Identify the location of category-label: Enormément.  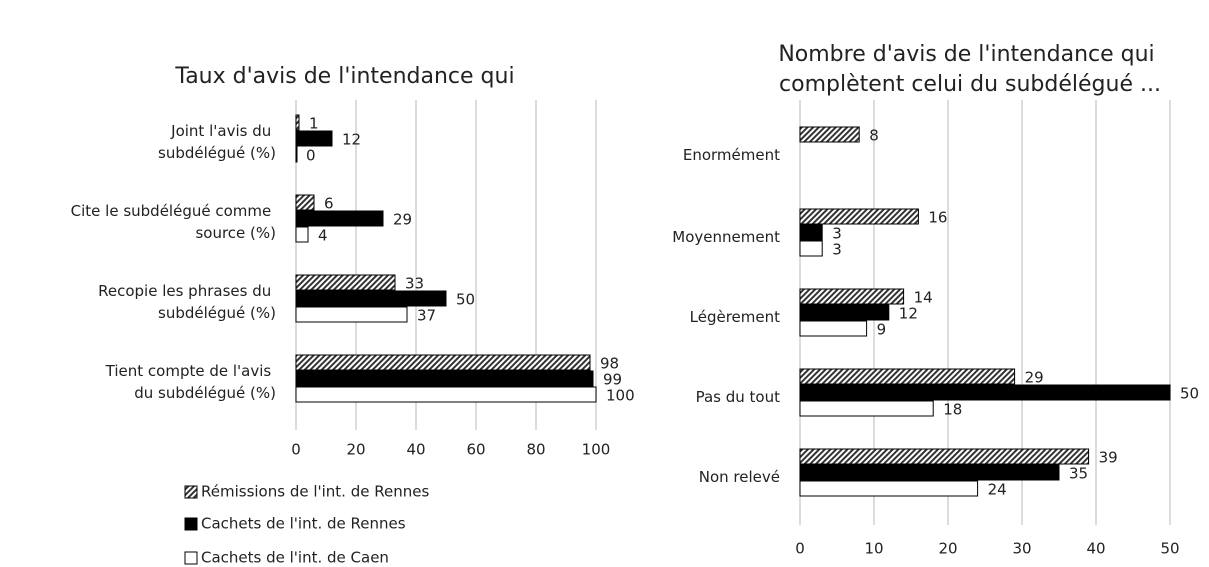
(731, 155).